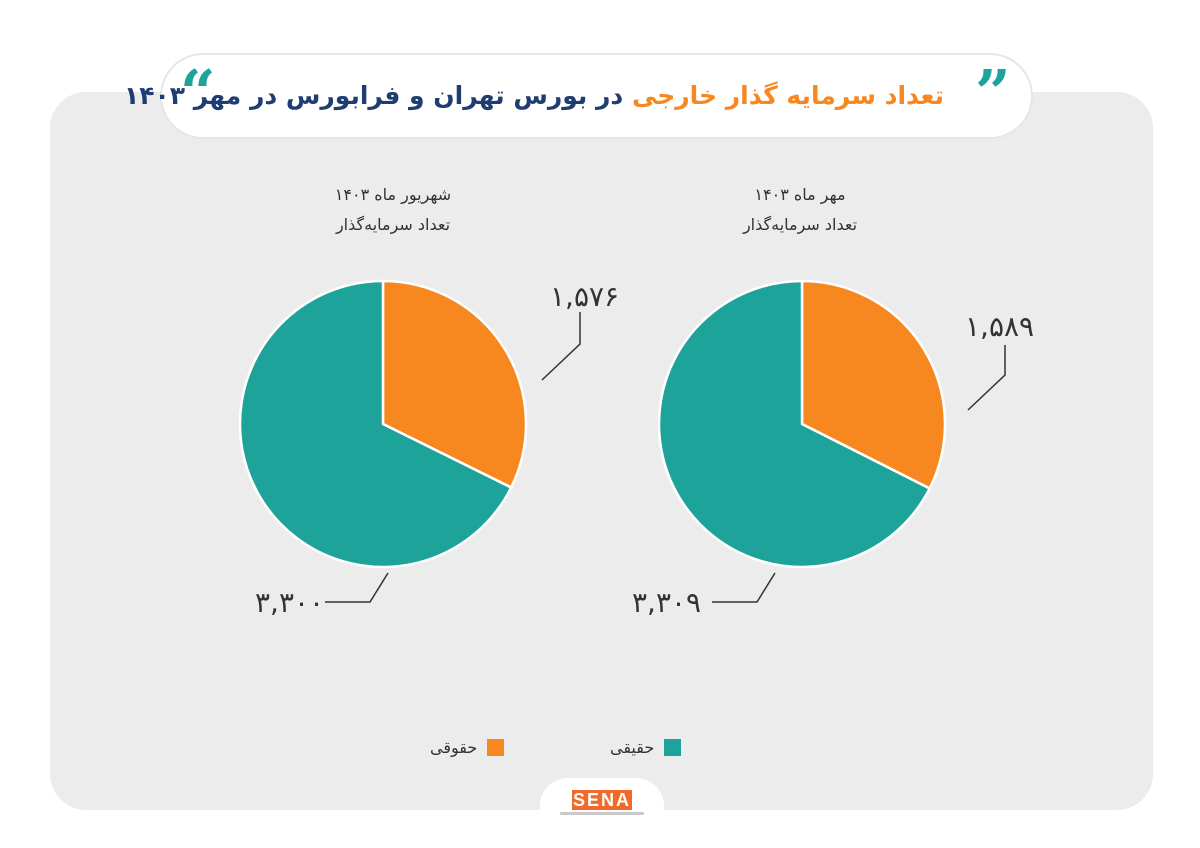 The image size is (1200, 848). What do you see at coordinates (454, 384) in the screenshot?
I see `chart-1-slice-hoghooghi` at bounding box center [454, 384].